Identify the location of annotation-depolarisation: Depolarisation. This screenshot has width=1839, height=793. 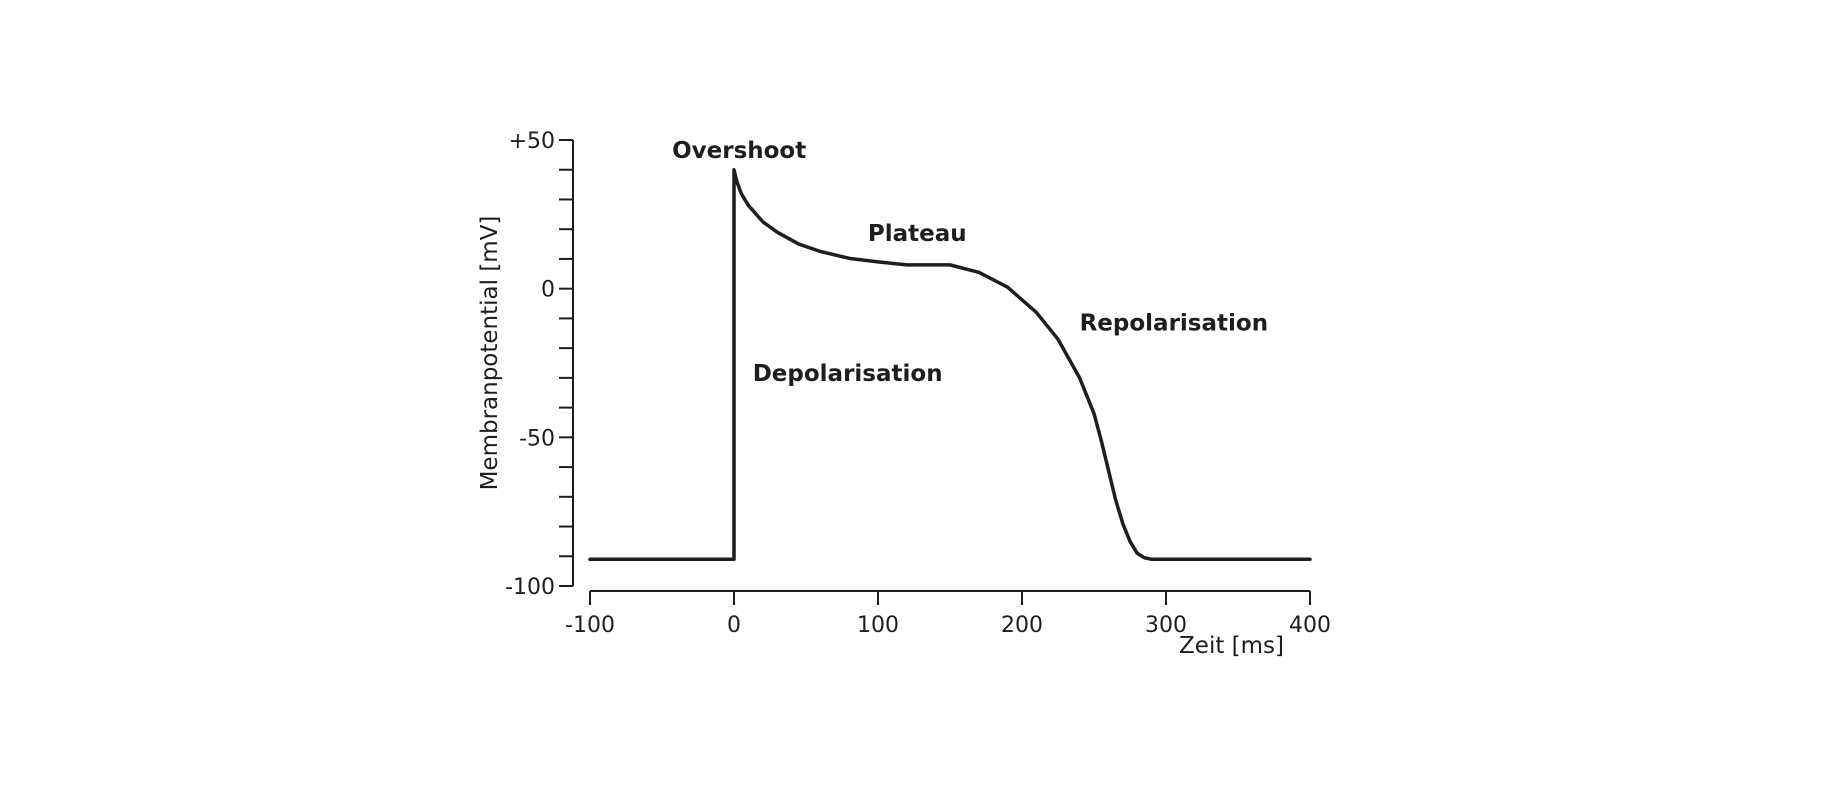
(848, 374).